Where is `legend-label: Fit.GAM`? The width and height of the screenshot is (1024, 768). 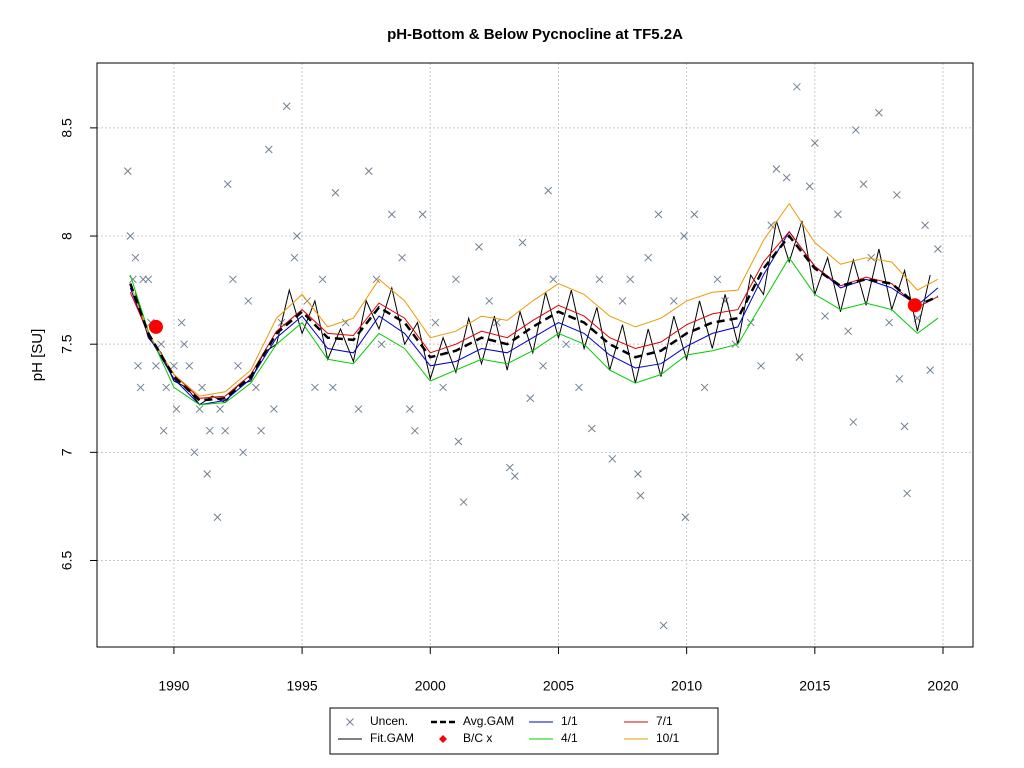
legend-label: Fit.GAM is located at coordinates (392, 738).